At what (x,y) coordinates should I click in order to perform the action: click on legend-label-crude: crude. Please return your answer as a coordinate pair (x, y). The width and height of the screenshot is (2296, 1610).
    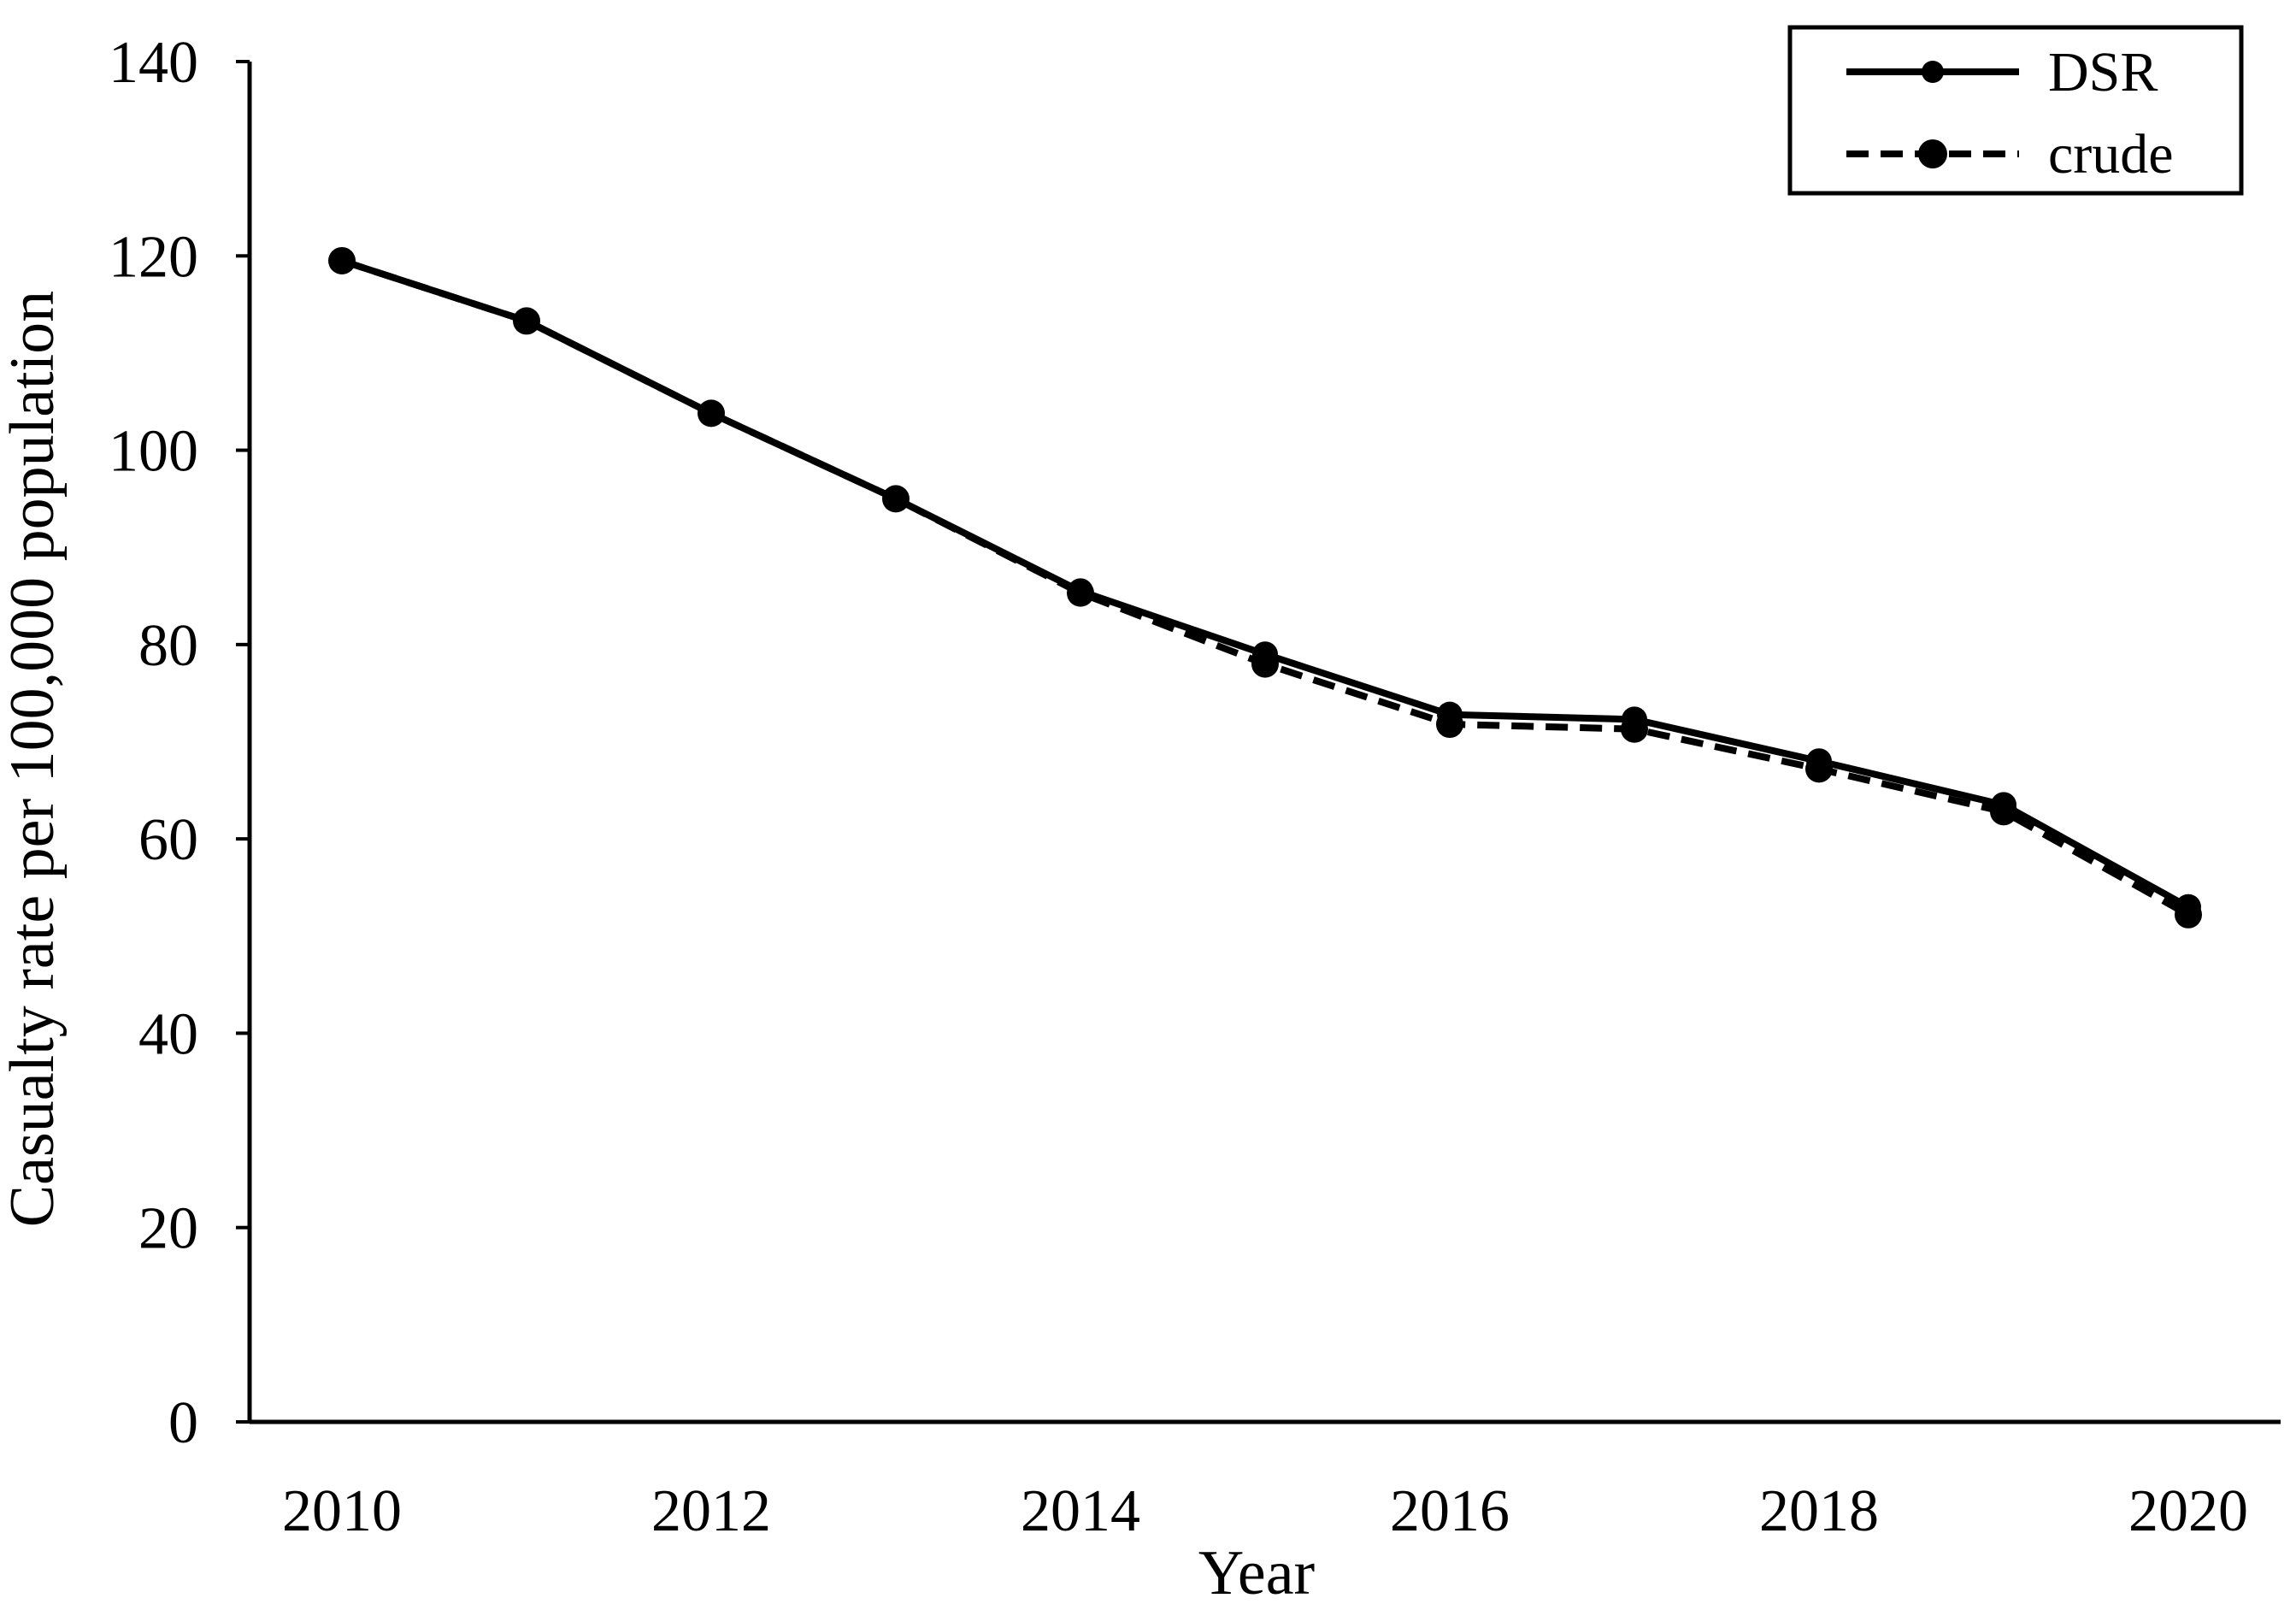
    Looking at the image, I should click on (2111, 154).